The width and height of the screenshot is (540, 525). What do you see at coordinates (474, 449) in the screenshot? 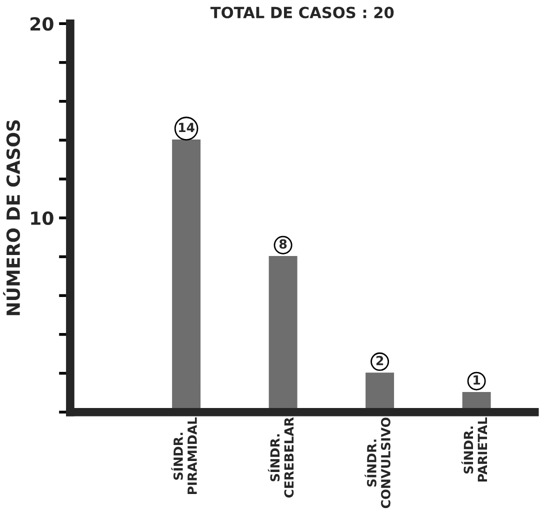
I see `x-tick-label: SÍNDR. PARIETAL` at bounding box center [474, 449].